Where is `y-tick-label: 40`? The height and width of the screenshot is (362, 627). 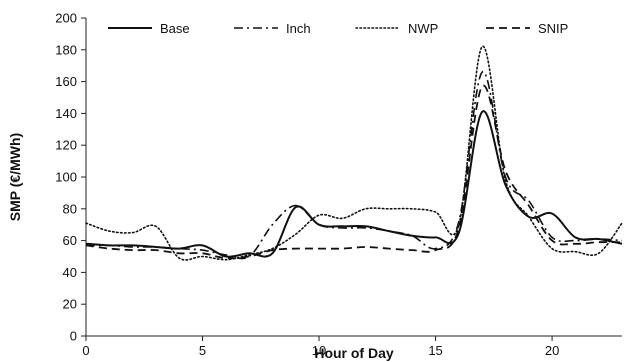 y-tick-label: 40 is located at coordinates (70, 272).